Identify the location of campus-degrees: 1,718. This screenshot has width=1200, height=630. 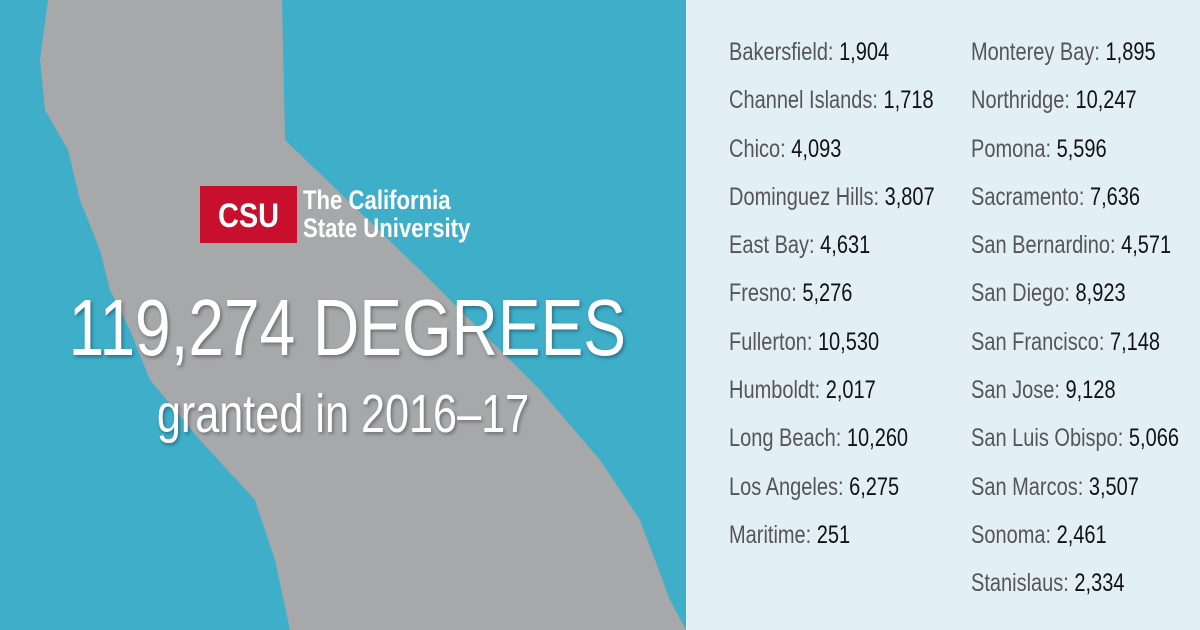
(908, 100).